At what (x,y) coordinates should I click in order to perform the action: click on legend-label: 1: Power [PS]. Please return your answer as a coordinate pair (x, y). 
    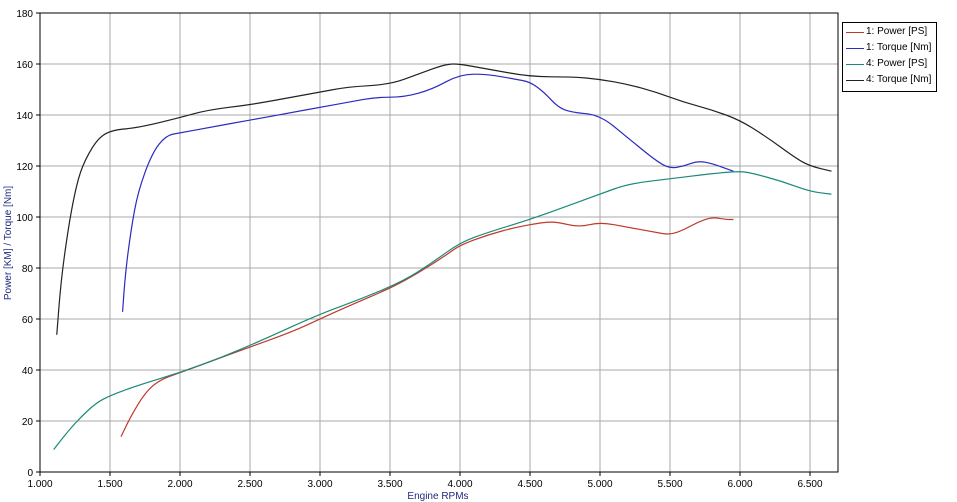
    Looking at the image, I should click on (897, 31).